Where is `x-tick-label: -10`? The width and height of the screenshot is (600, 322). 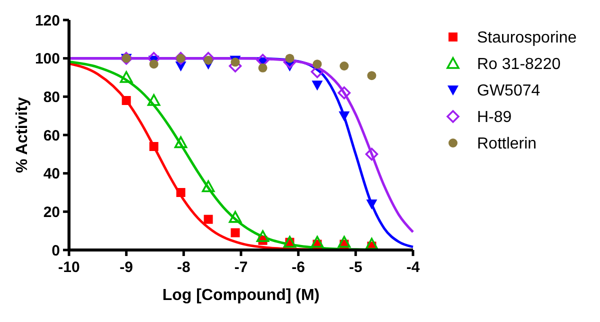 x-tick-label: -10 is located at coordinates (69, 267).